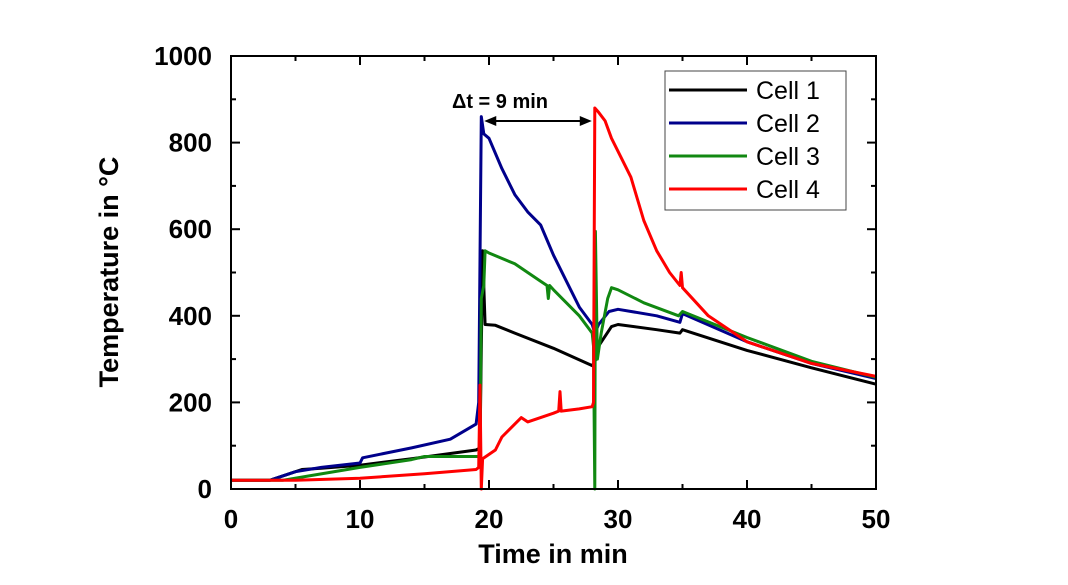 The width and height of the screenshot is (1068, 585). I want to click on legend-label: Cell 2, so click(788, 124).